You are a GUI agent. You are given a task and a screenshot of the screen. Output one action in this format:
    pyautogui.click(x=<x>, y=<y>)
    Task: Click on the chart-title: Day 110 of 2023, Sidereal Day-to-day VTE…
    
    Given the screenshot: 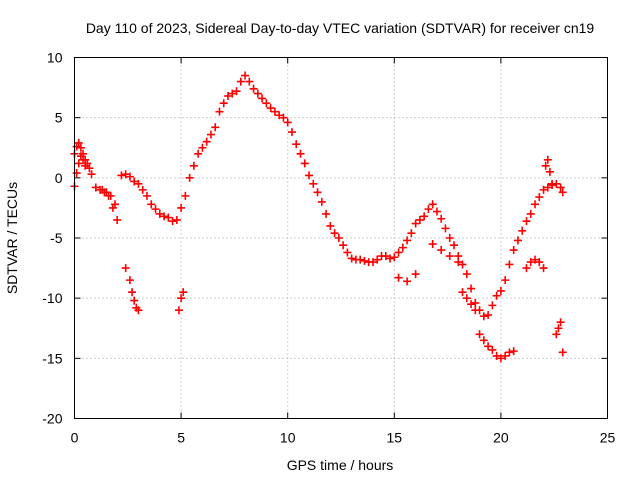 What is the action you would take?
    pyautogui.click(x=340, y=28)
    